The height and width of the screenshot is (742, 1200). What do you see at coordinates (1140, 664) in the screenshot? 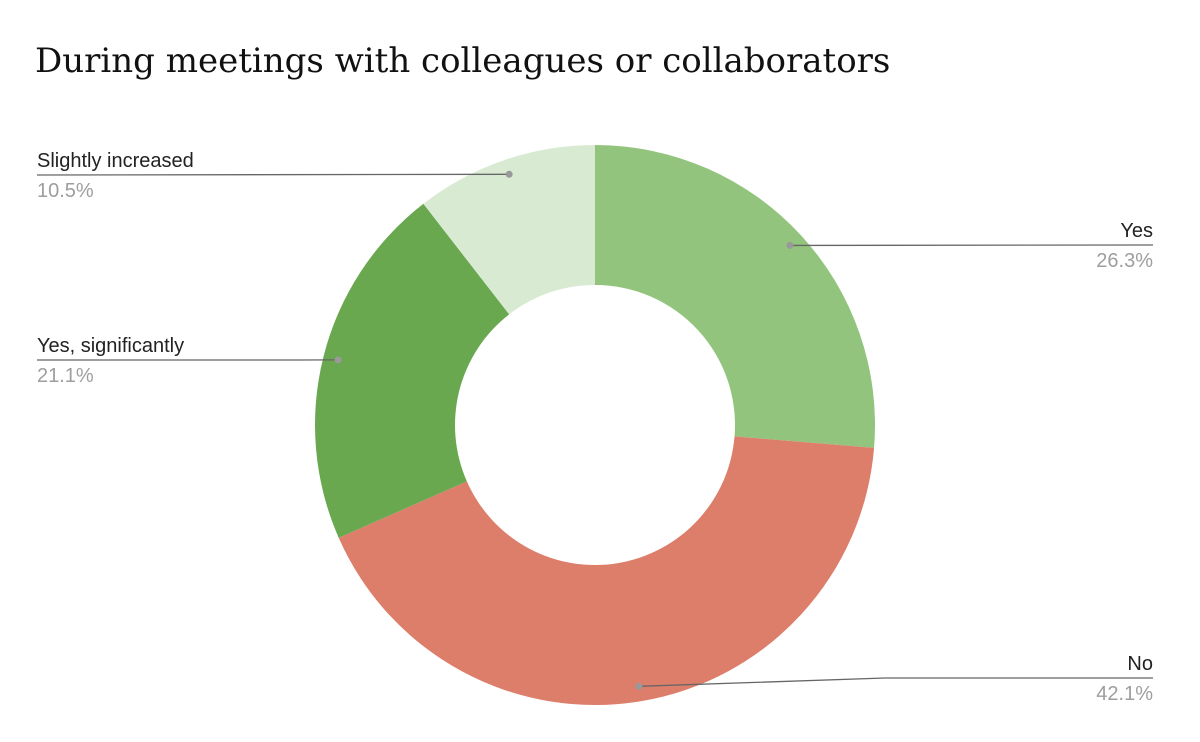
I see `slice-label: No` at bounding box center [1140, 664].